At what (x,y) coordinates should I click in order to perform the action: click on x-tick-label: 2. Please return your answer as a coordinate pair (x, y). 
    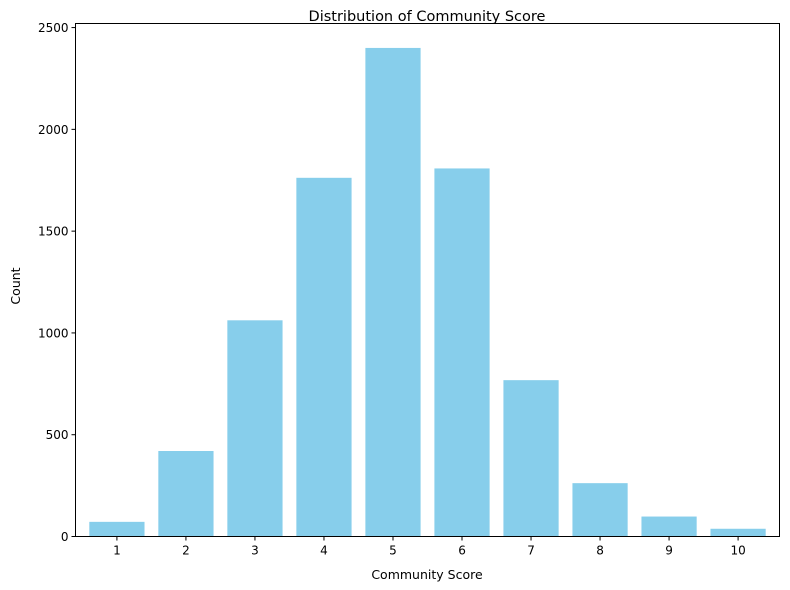
    Looking at the image, I should click on (186, 551).